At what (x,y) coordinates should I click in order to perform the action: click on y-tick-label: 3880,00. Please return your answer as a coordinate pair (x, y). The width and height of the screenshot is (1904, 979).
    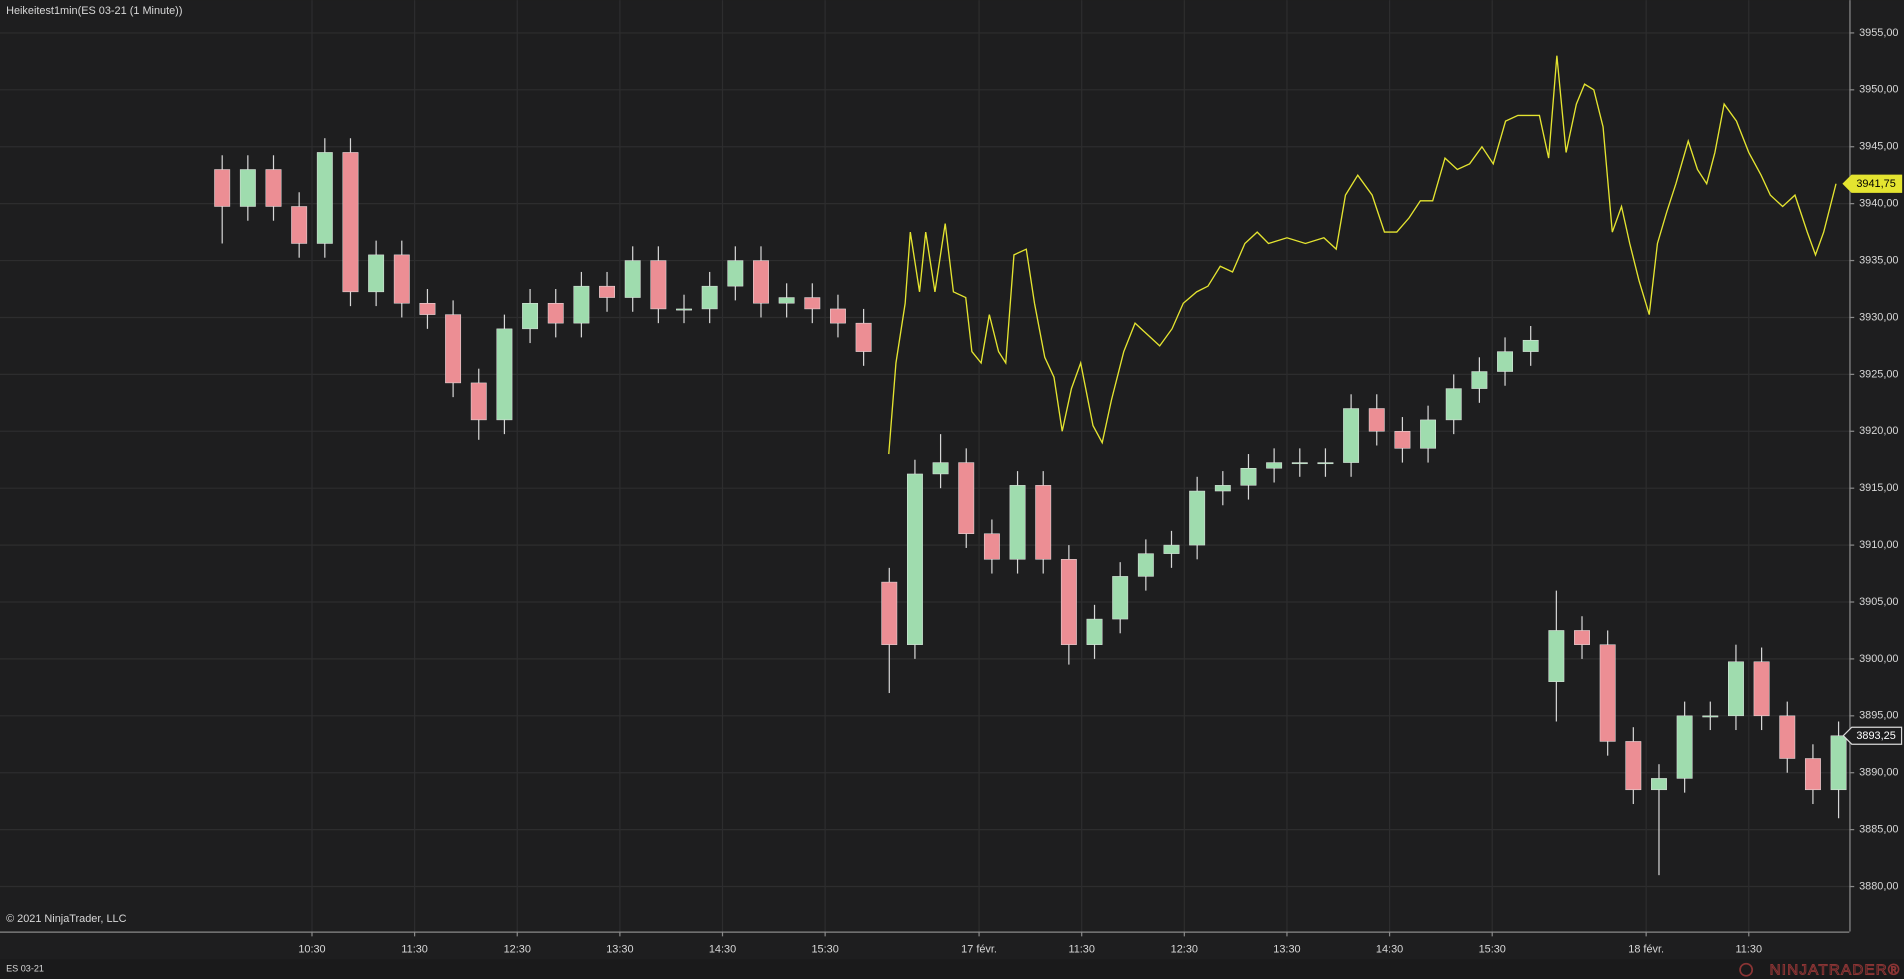
    Looking at the image, I should click on (1878, 886).